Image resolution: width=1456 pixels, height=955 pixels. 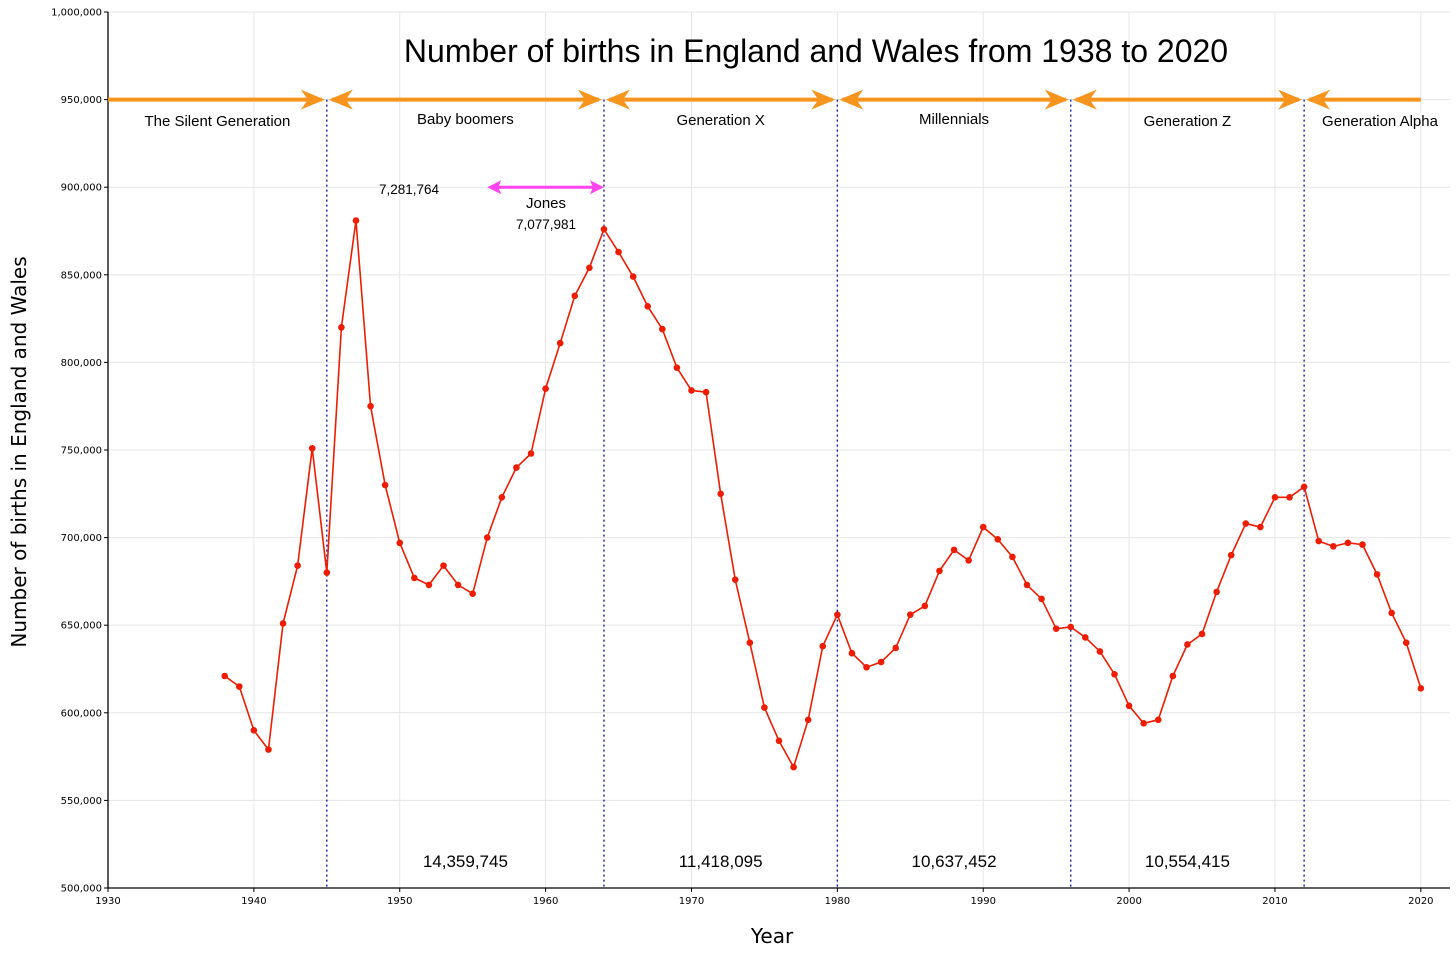 What do you see at coordinates (491, 206) in the screenshot?
I see `jones-annotation: 7,281,764 Jones 7,077,981` at bounding box center [491, 206].